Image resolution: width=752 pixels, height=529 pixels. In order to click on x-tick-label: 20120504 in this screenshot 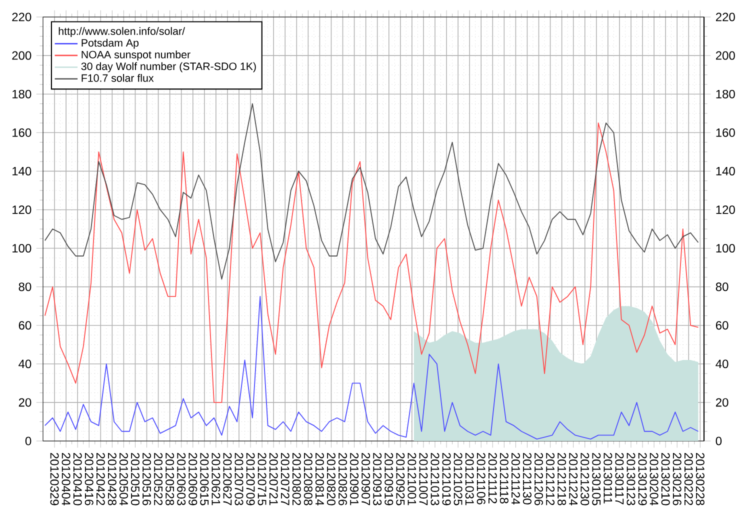, I will do `click(123, 479)`.